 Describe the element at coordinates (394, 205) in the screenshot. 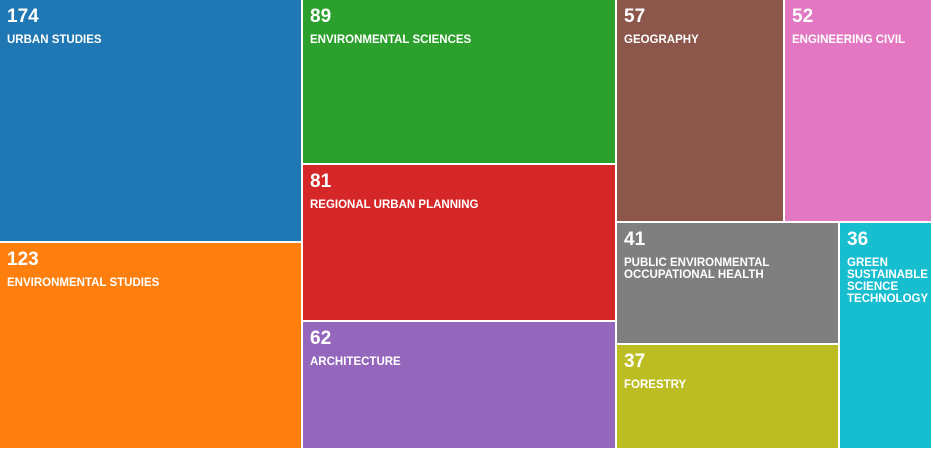

I see `tile-label: REGIONAL URBAN PLANNING` at that location.